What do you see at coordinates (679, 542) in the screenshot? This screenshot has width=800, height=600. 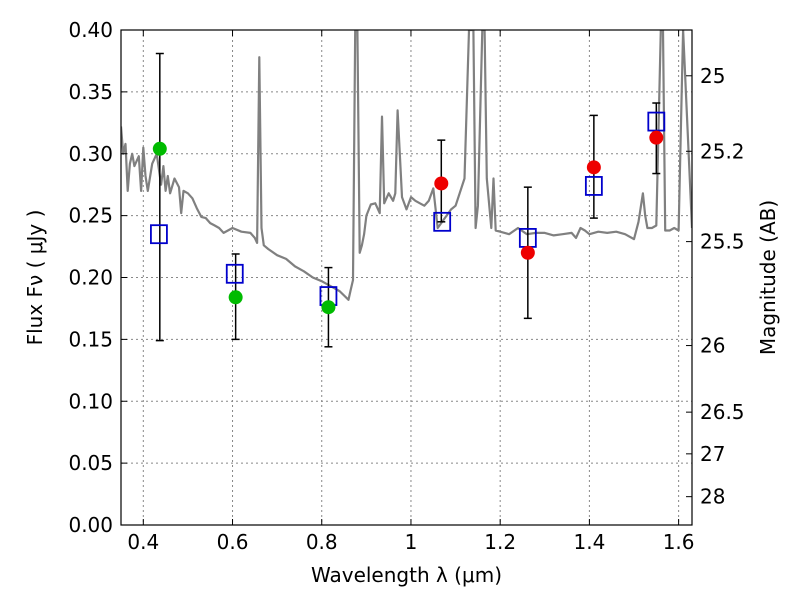 I see `x-tick-label: 1.6` at bounding box center [679, 542].